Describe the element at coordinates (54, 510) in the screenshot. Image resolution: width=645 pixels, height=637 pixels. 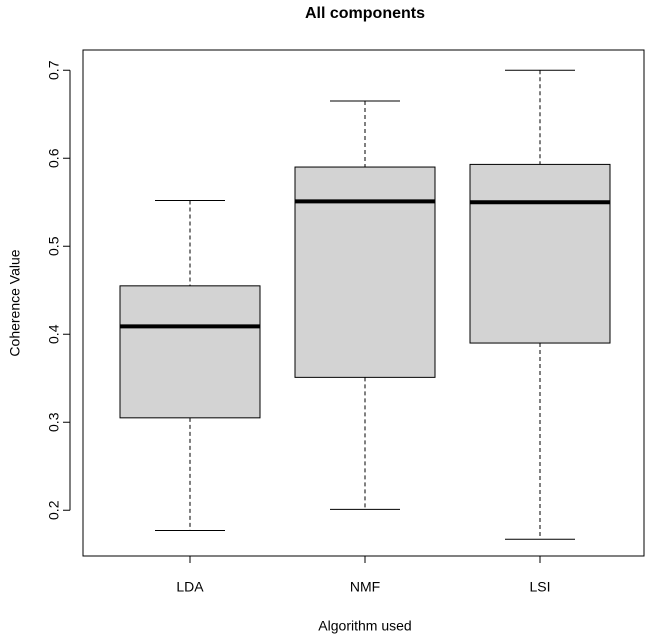
I see `y-tick-label: 0.2` at that location.